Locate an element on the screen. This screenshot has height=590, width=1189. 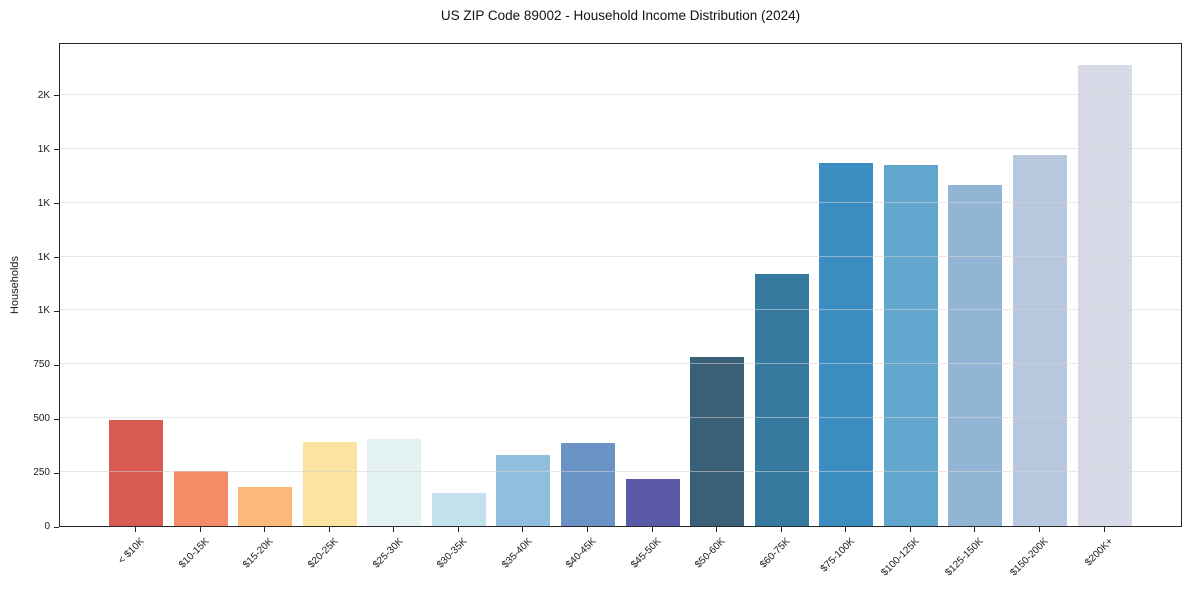
x-tick-label: $45-50K is located at coordinates (646, 553).